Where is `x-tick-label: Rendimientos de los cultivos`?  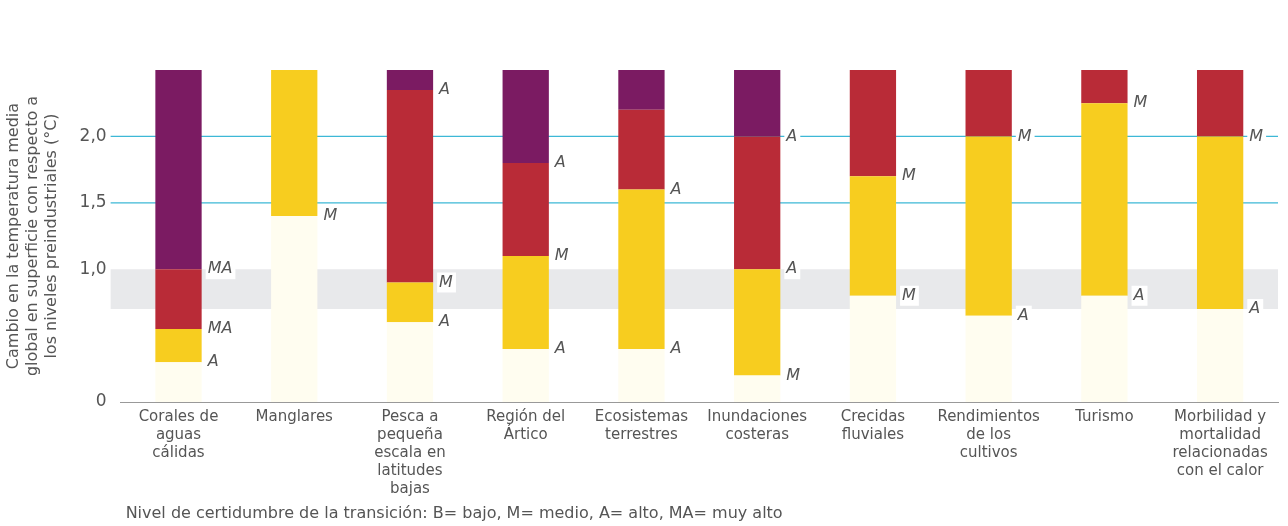 x-tick-label: Rendimientos de los cultivos is located at coordinates (989, 433).